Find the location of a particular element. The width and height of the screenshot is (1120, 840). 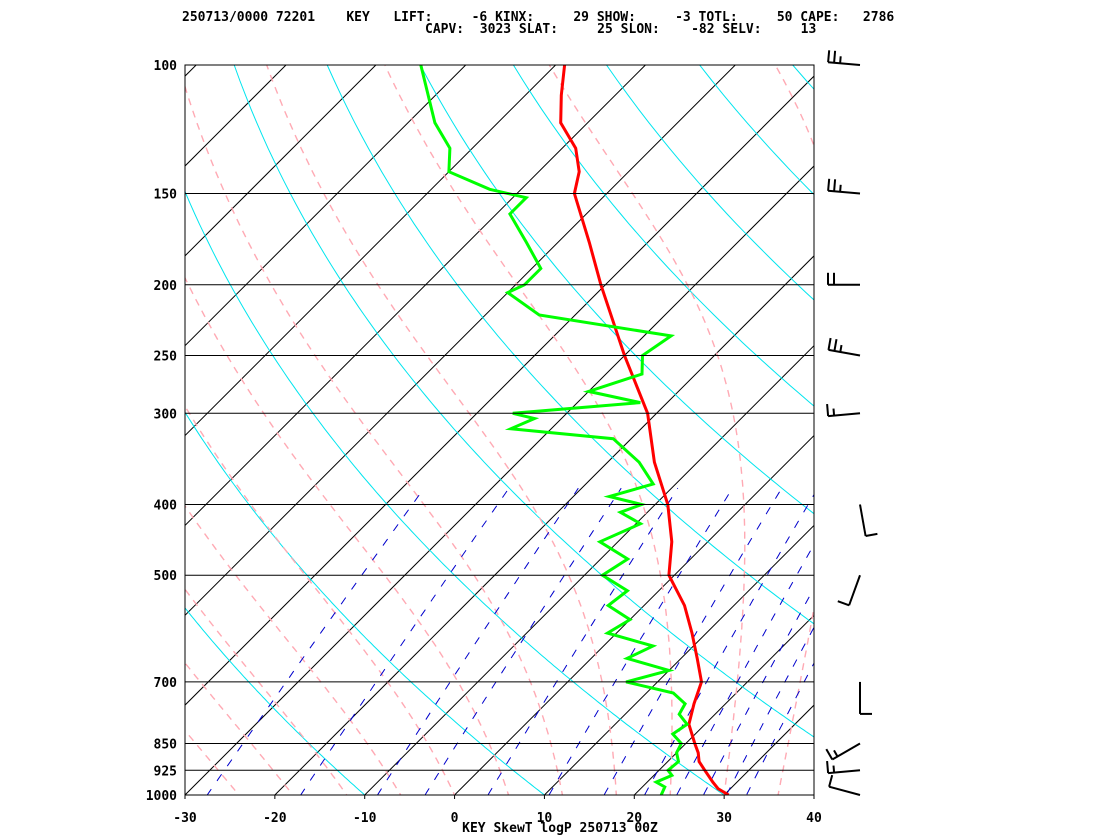

pressure-tick-label: 200 is located at coordinates (166, 286).